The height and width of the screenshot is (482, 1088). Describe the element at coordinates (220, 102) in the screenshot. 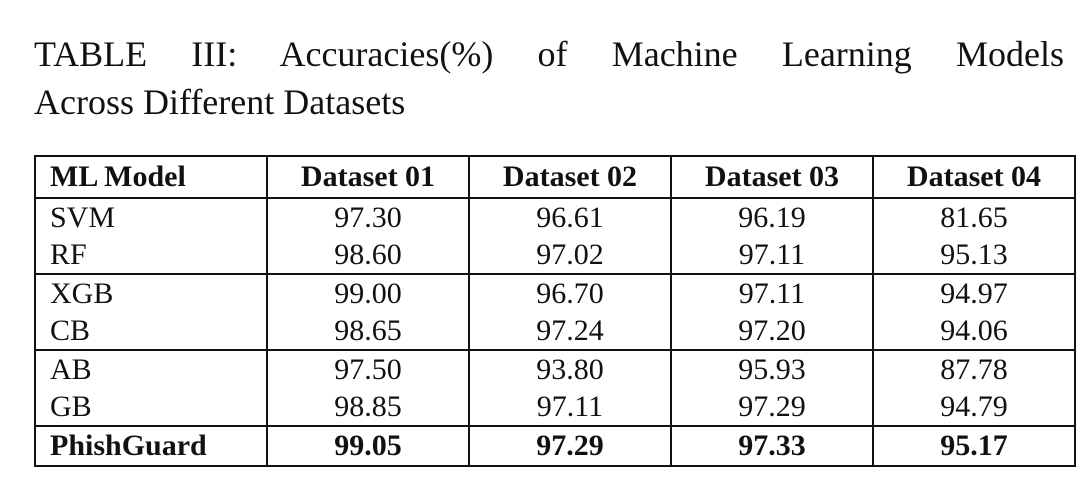

I see `caption-line-2: Across Different Datasets` at that location.